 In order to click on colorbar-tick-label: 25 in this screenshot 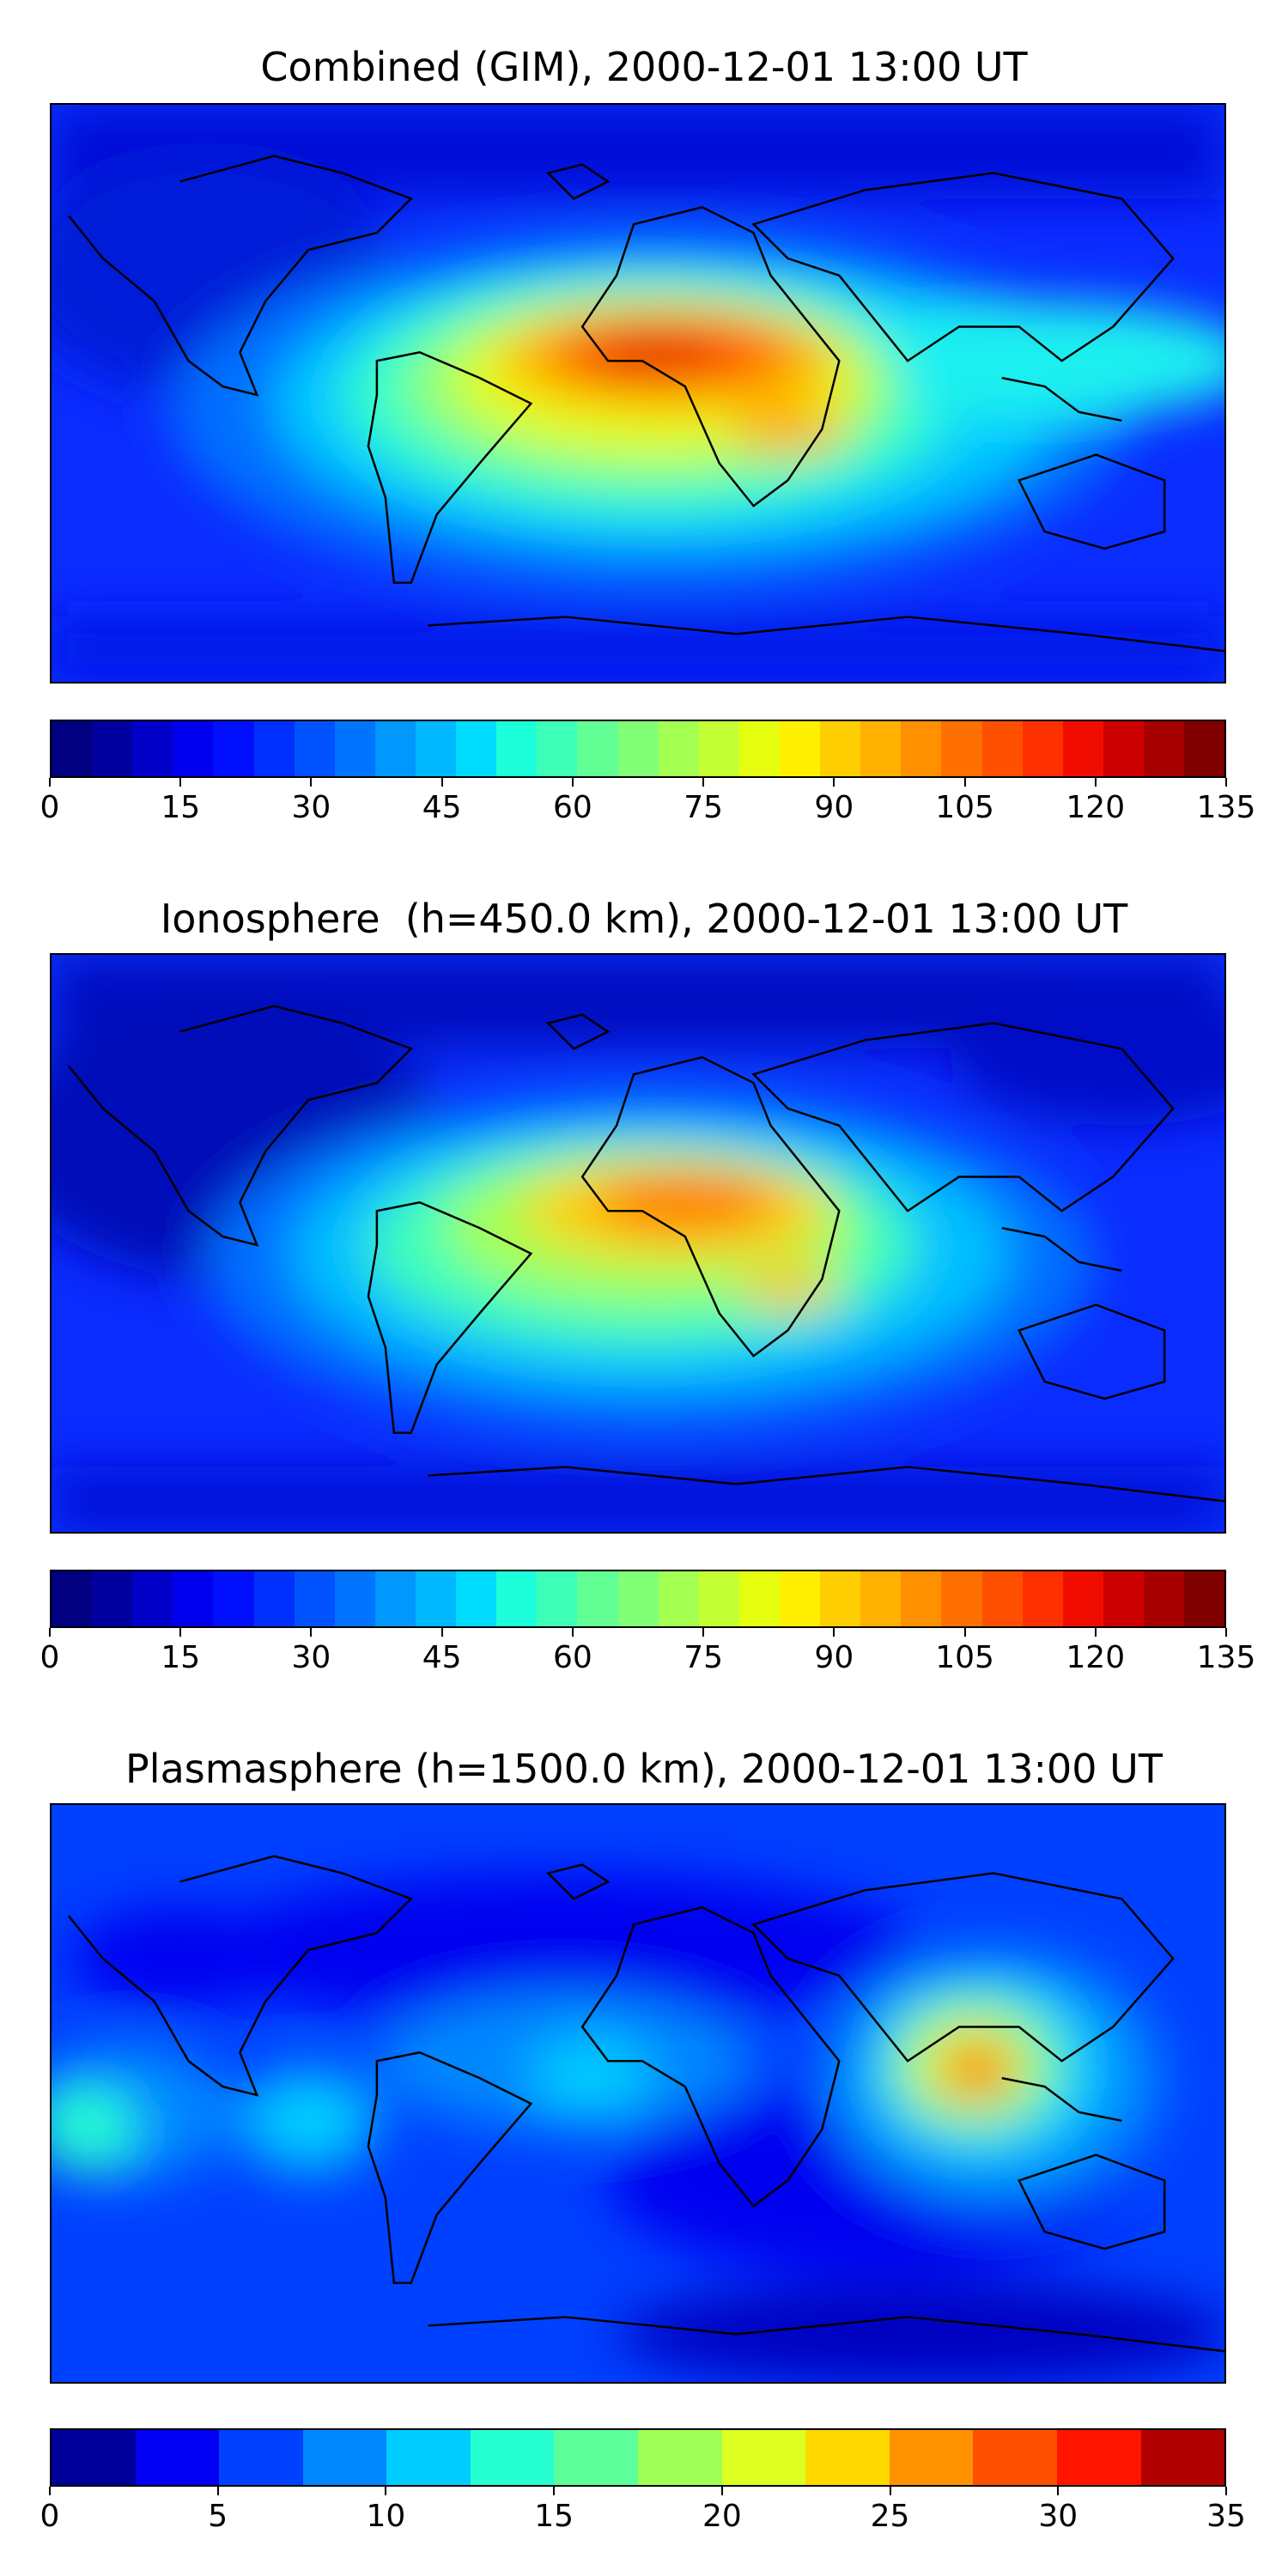, I will do `click(890, 2516)`.